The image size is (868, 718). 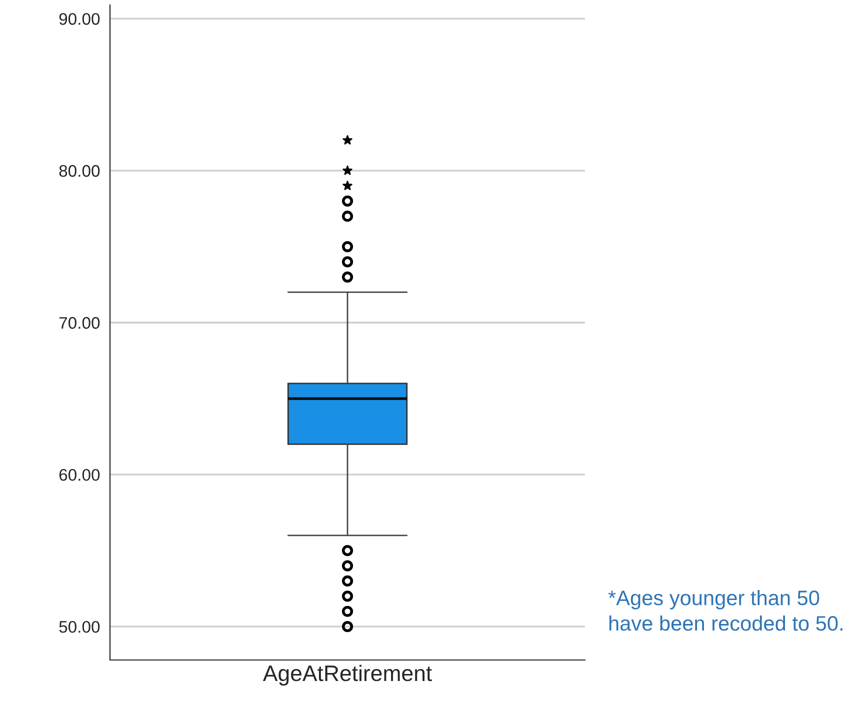 What do you see at coordinates (79, 474) in the screenshot?
I see `y-tick-label: 60.00` at bounding box center [79, 474].